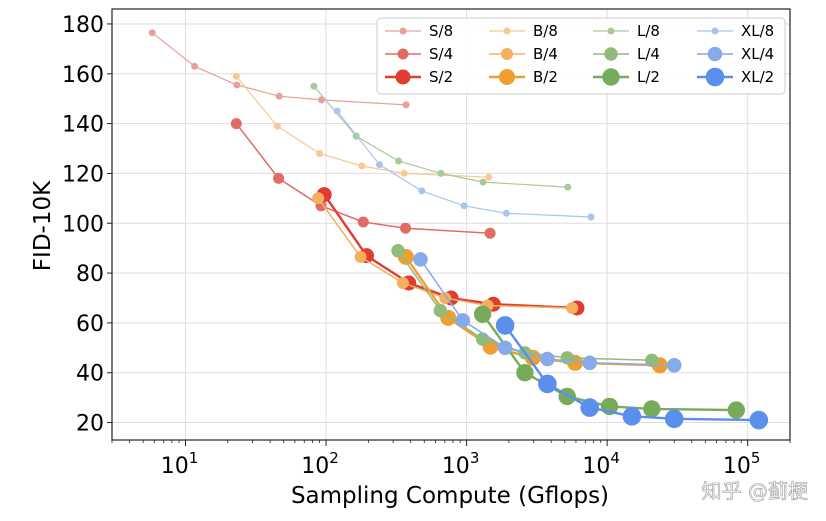 This screenshot has height=521, width=826. Describe the element at coordinates (735, 54) in the screenshot. I see `legend-item: XL/4` at that location.